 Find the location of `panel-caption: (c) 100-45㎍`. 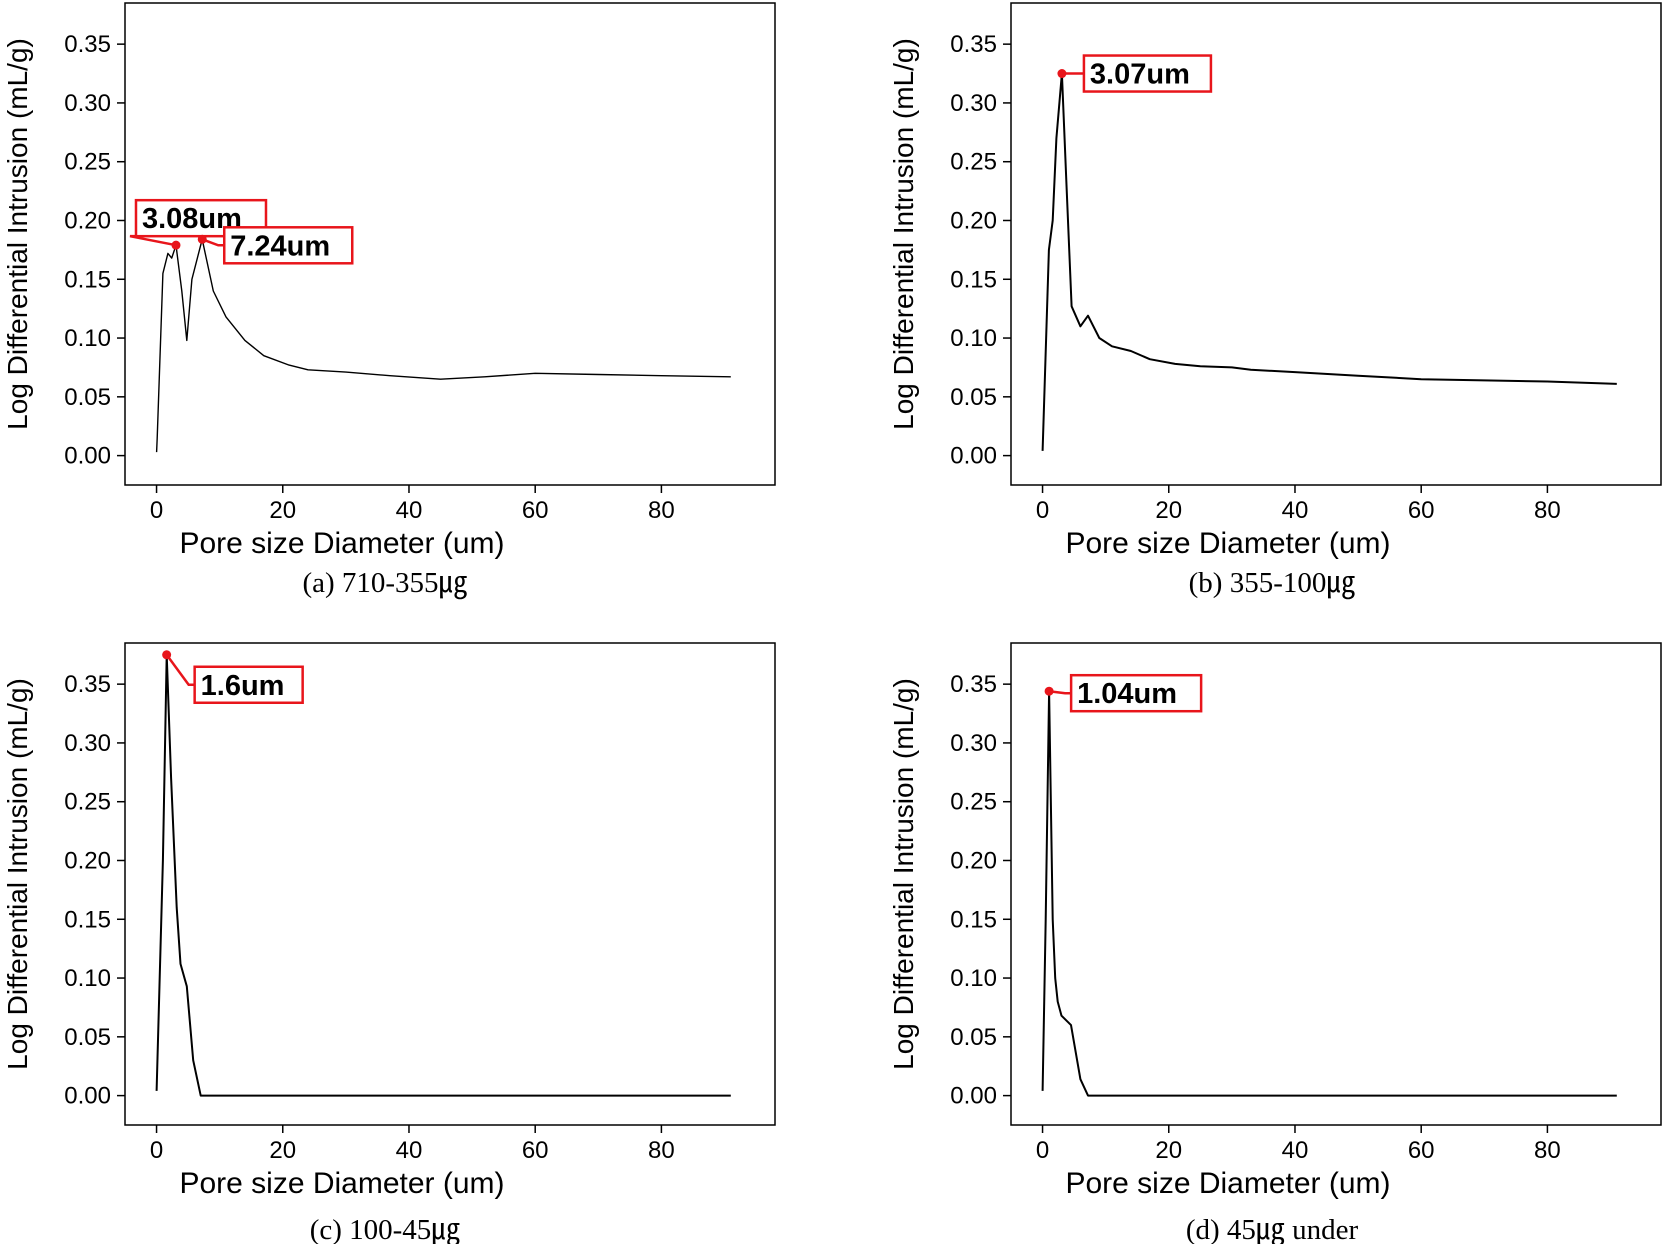

panel-caption: (c) 100-45㎍ is located at coordinates (385, 1229).